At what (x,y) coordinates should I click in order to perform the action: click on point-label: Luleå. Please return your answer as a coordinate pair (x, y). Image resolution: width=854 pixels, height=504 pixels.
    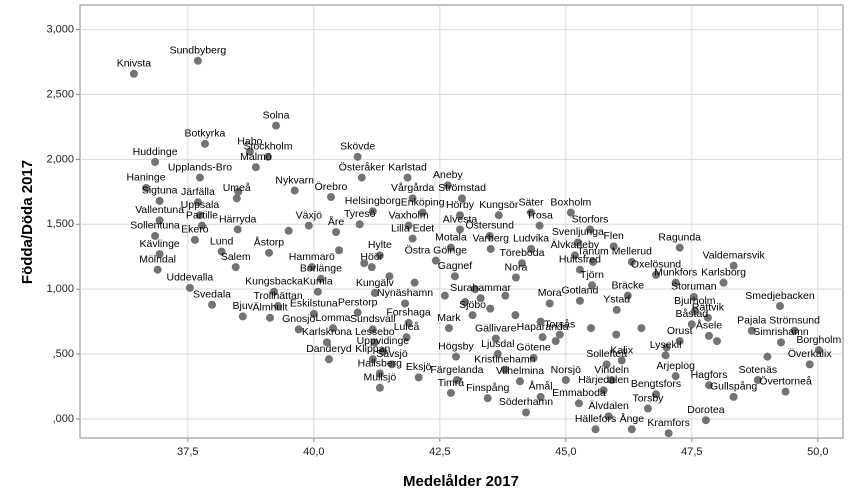
    Looking at the image, I should click on (407, 327).